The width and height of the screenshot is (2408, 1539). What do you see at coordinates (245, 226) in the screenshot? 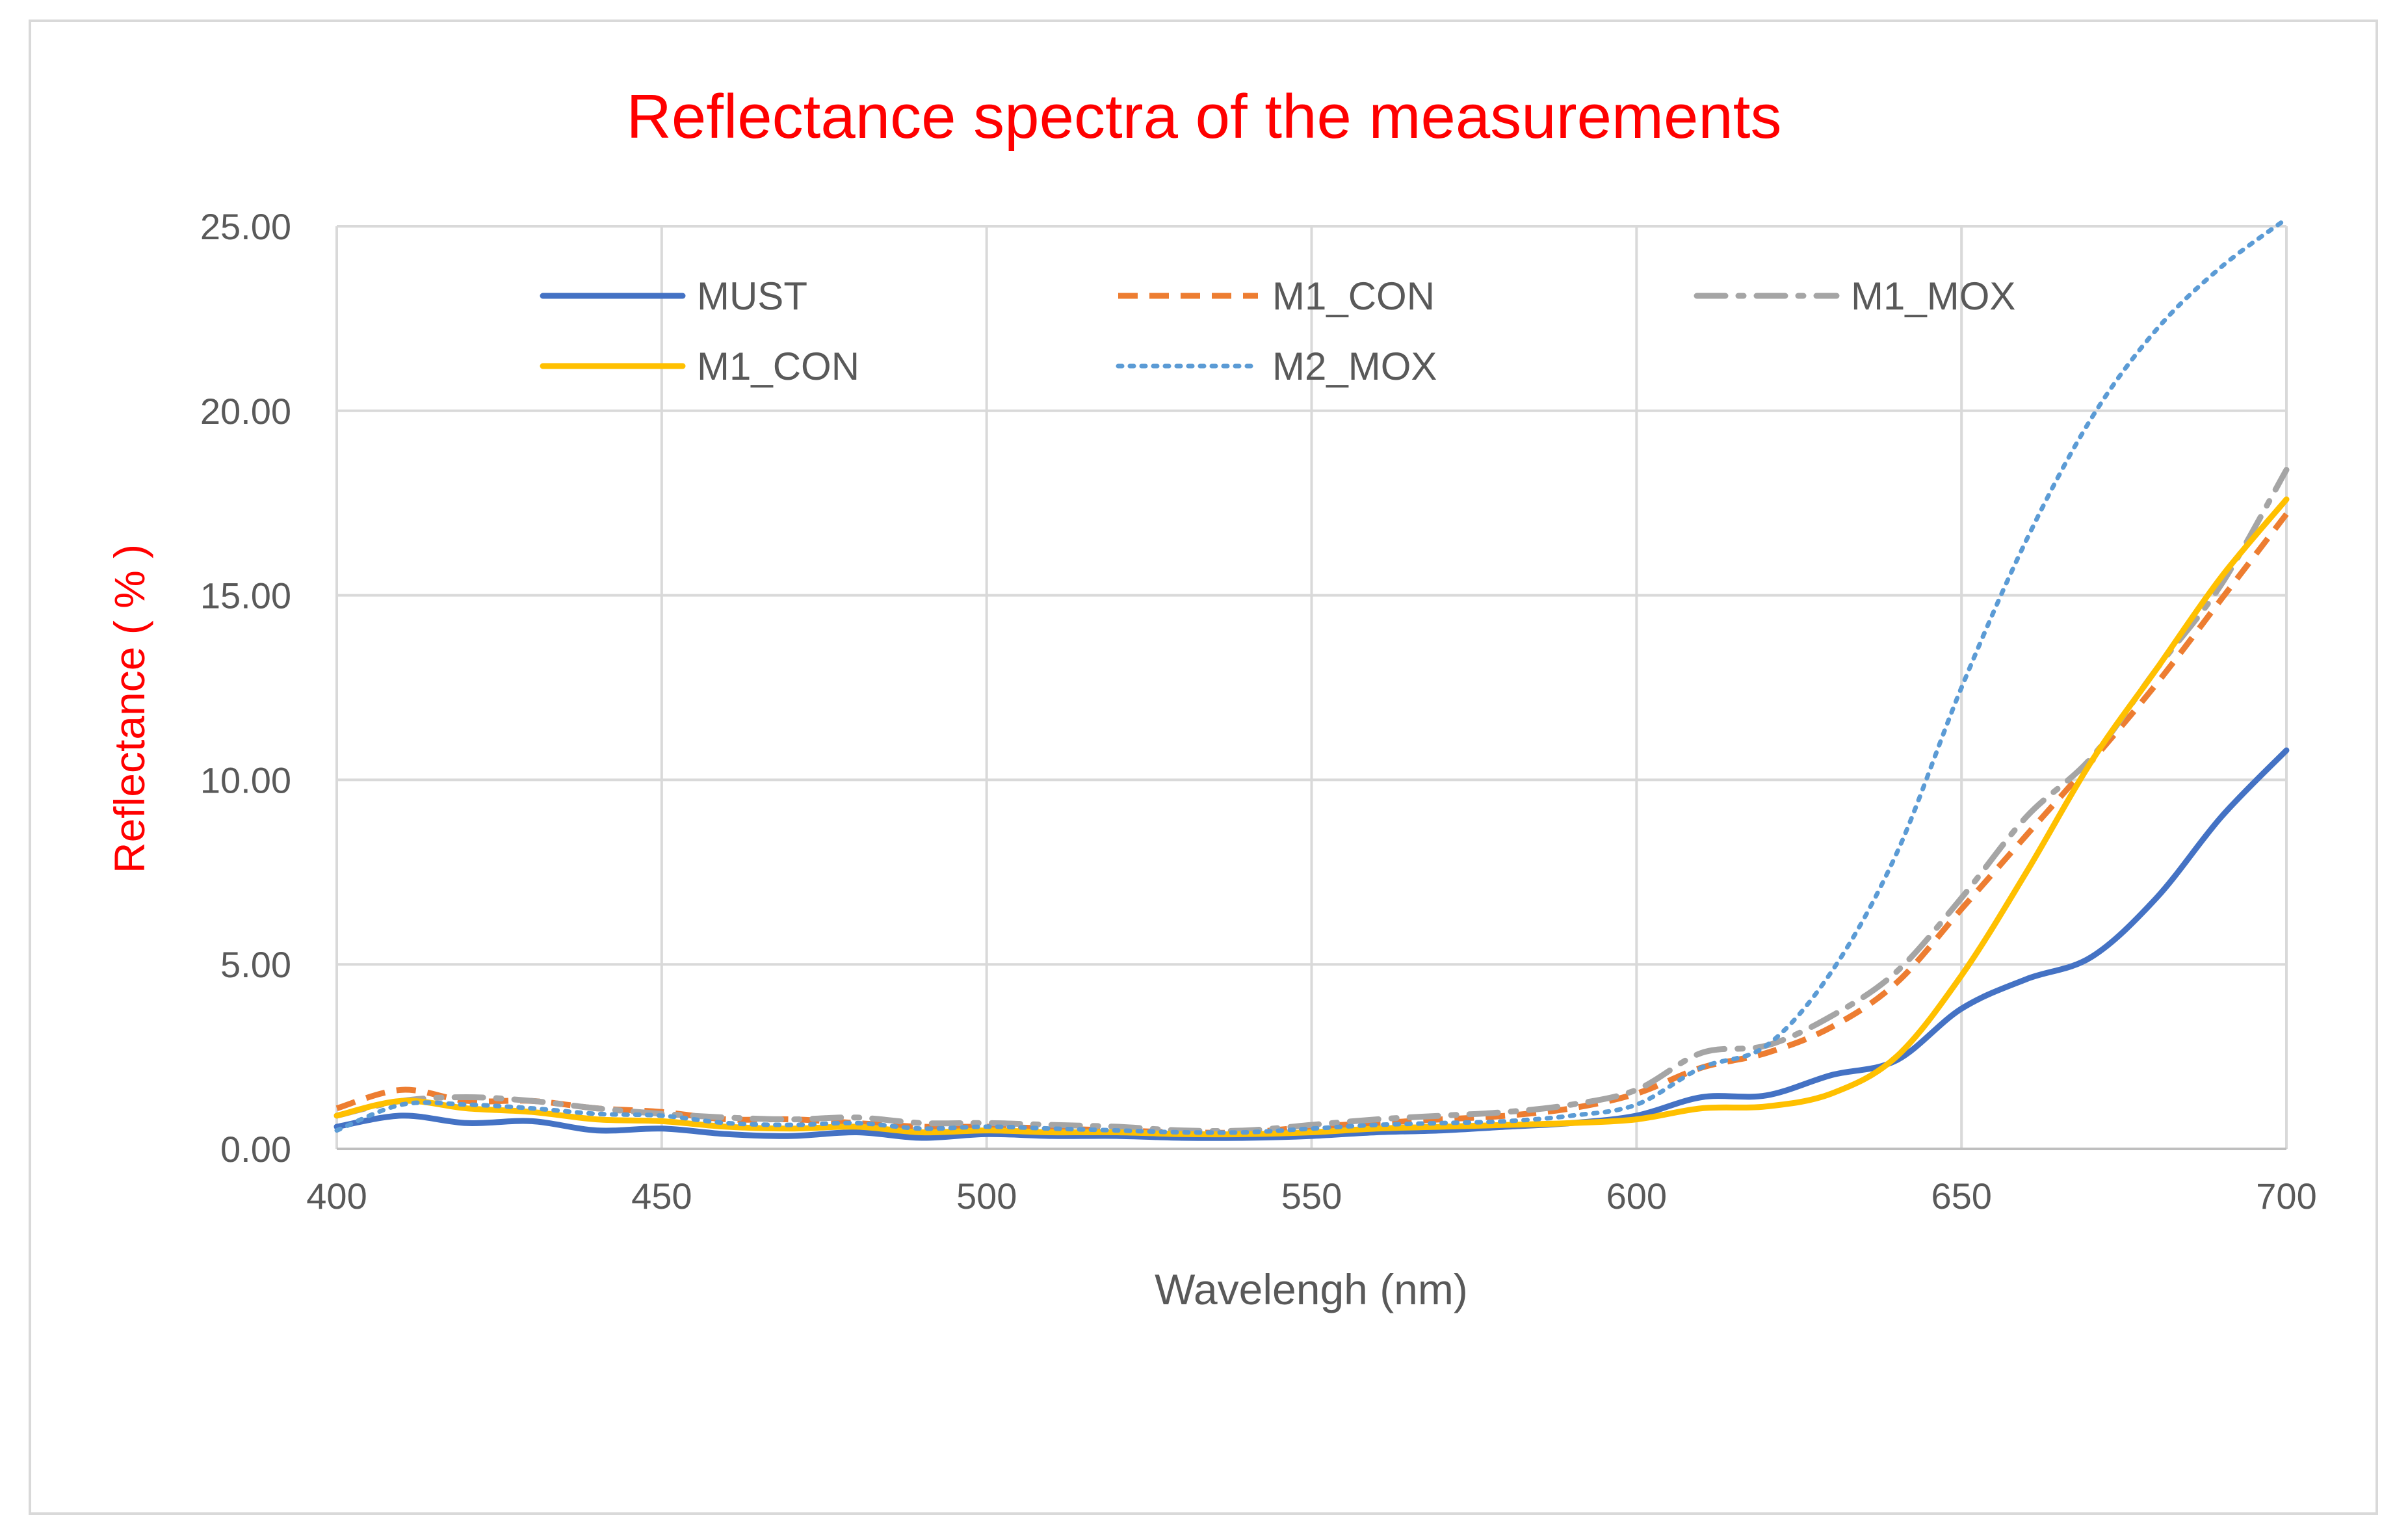
I see `y-tick-label: 25.00` at bounding box center [245, 226].